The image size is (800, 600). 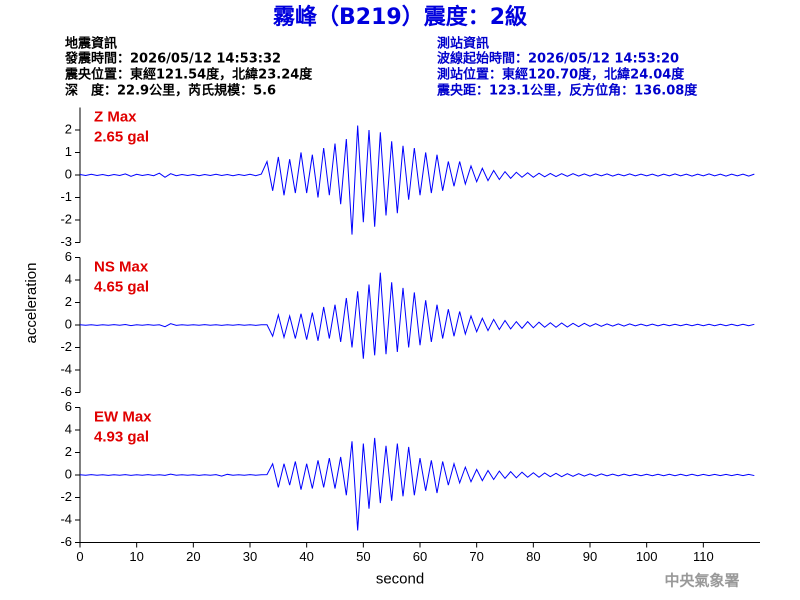 I want to click on quake-info: 地震資訊, so click(x=91, y=44).